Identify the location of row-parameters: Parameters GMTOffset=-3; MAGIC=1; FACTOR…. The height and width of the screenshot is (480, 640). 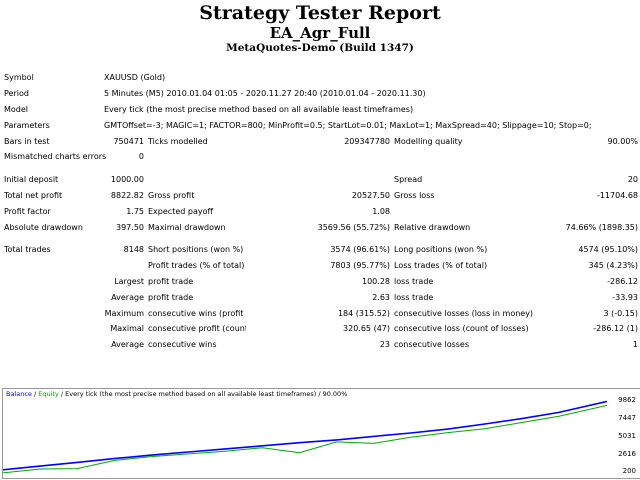
(321, 125).